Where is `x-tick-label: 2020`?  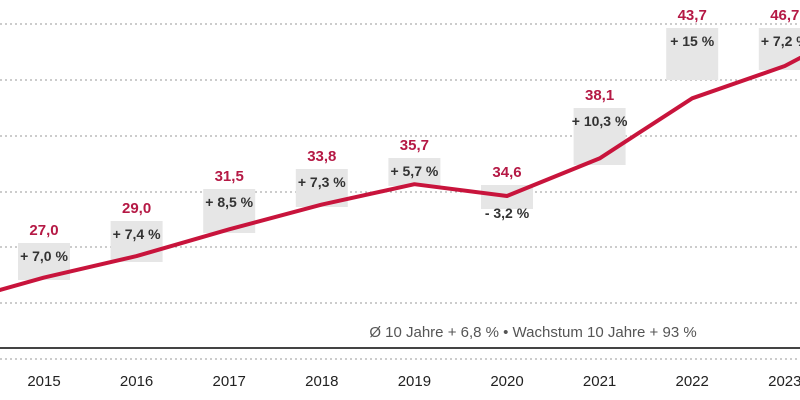
x-tick-label: 2020 is located at coordinates (506, 381).